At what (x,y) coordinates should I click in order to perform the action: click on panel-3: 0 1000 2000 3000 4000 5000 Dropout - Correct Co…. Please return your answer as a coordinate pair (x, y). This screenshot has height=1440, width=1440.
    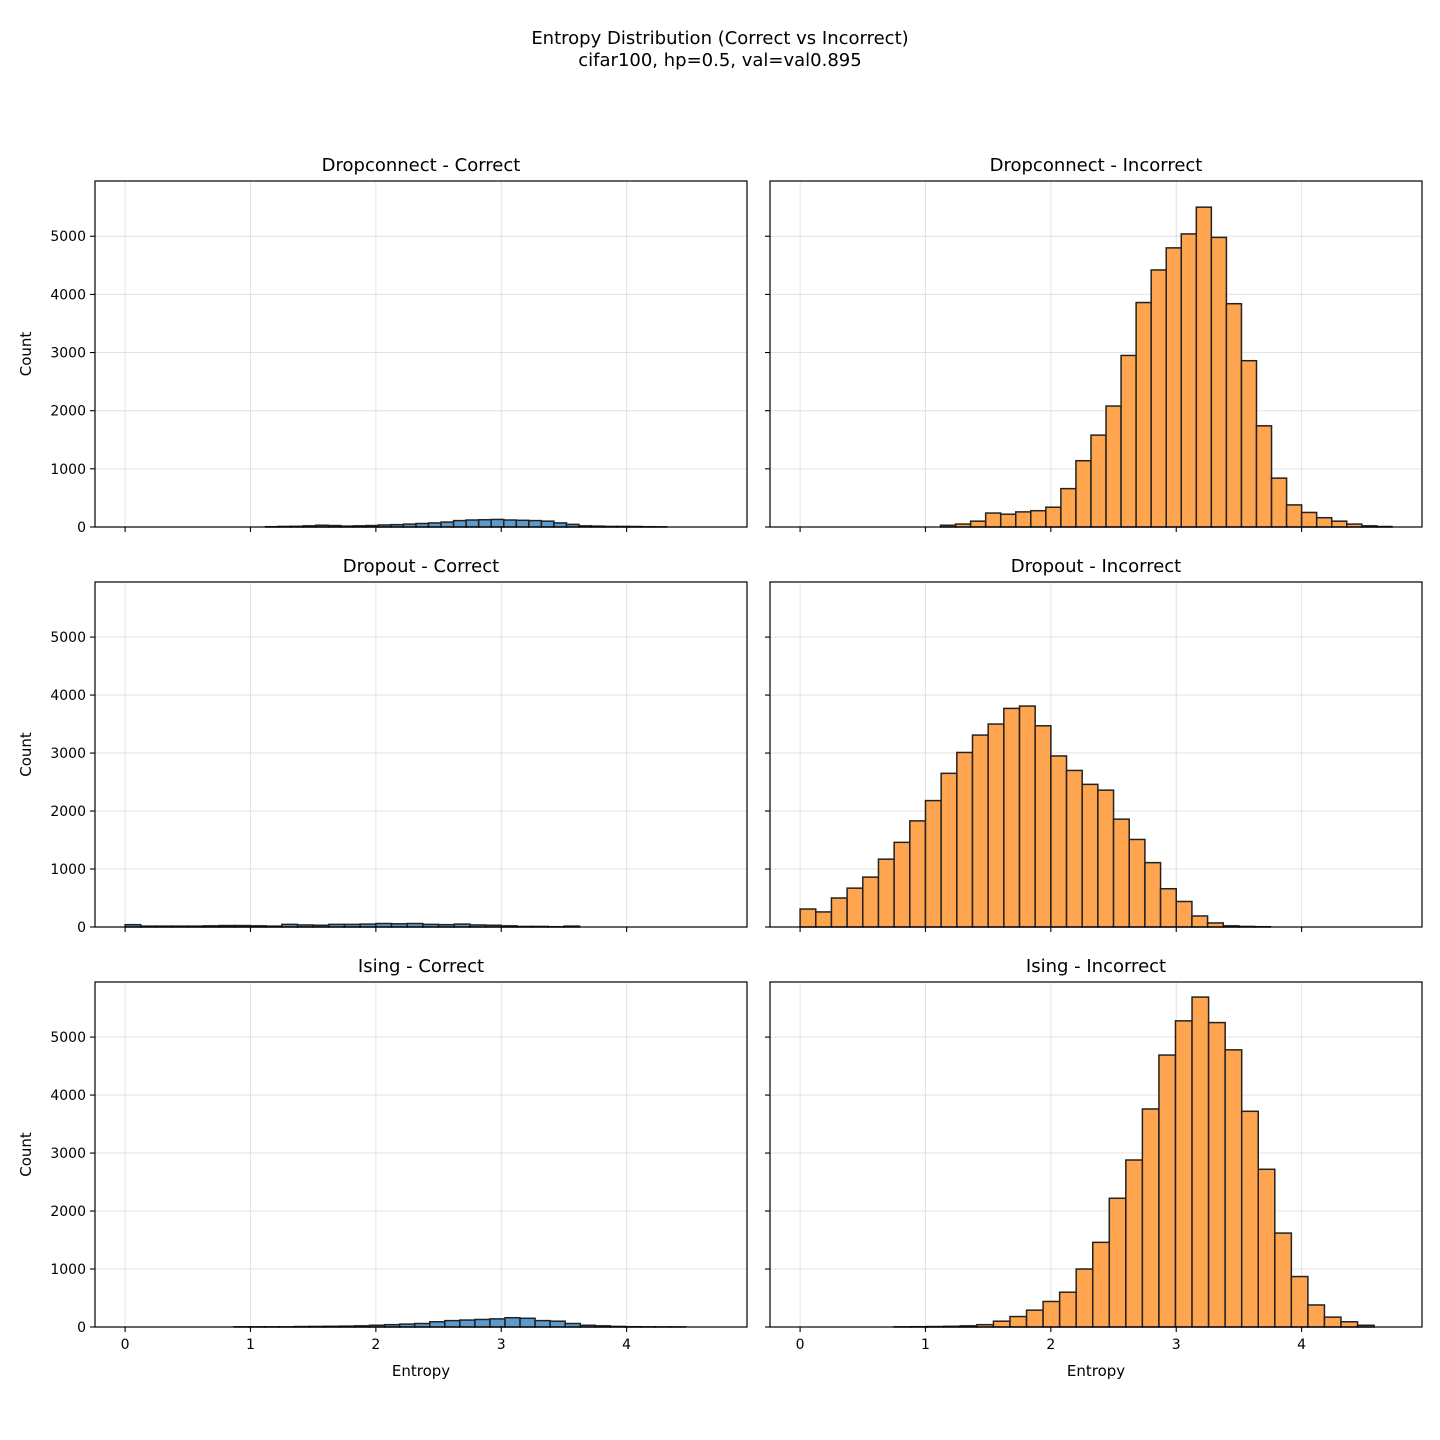
    Looking at the image, I should click on (382, 746).